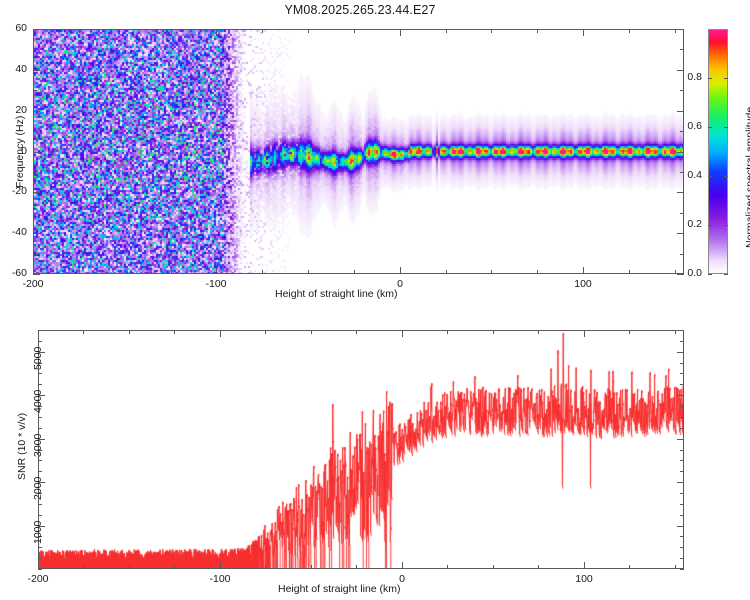  I want to click on axis-tick-label: 2000, so click(38, 488).